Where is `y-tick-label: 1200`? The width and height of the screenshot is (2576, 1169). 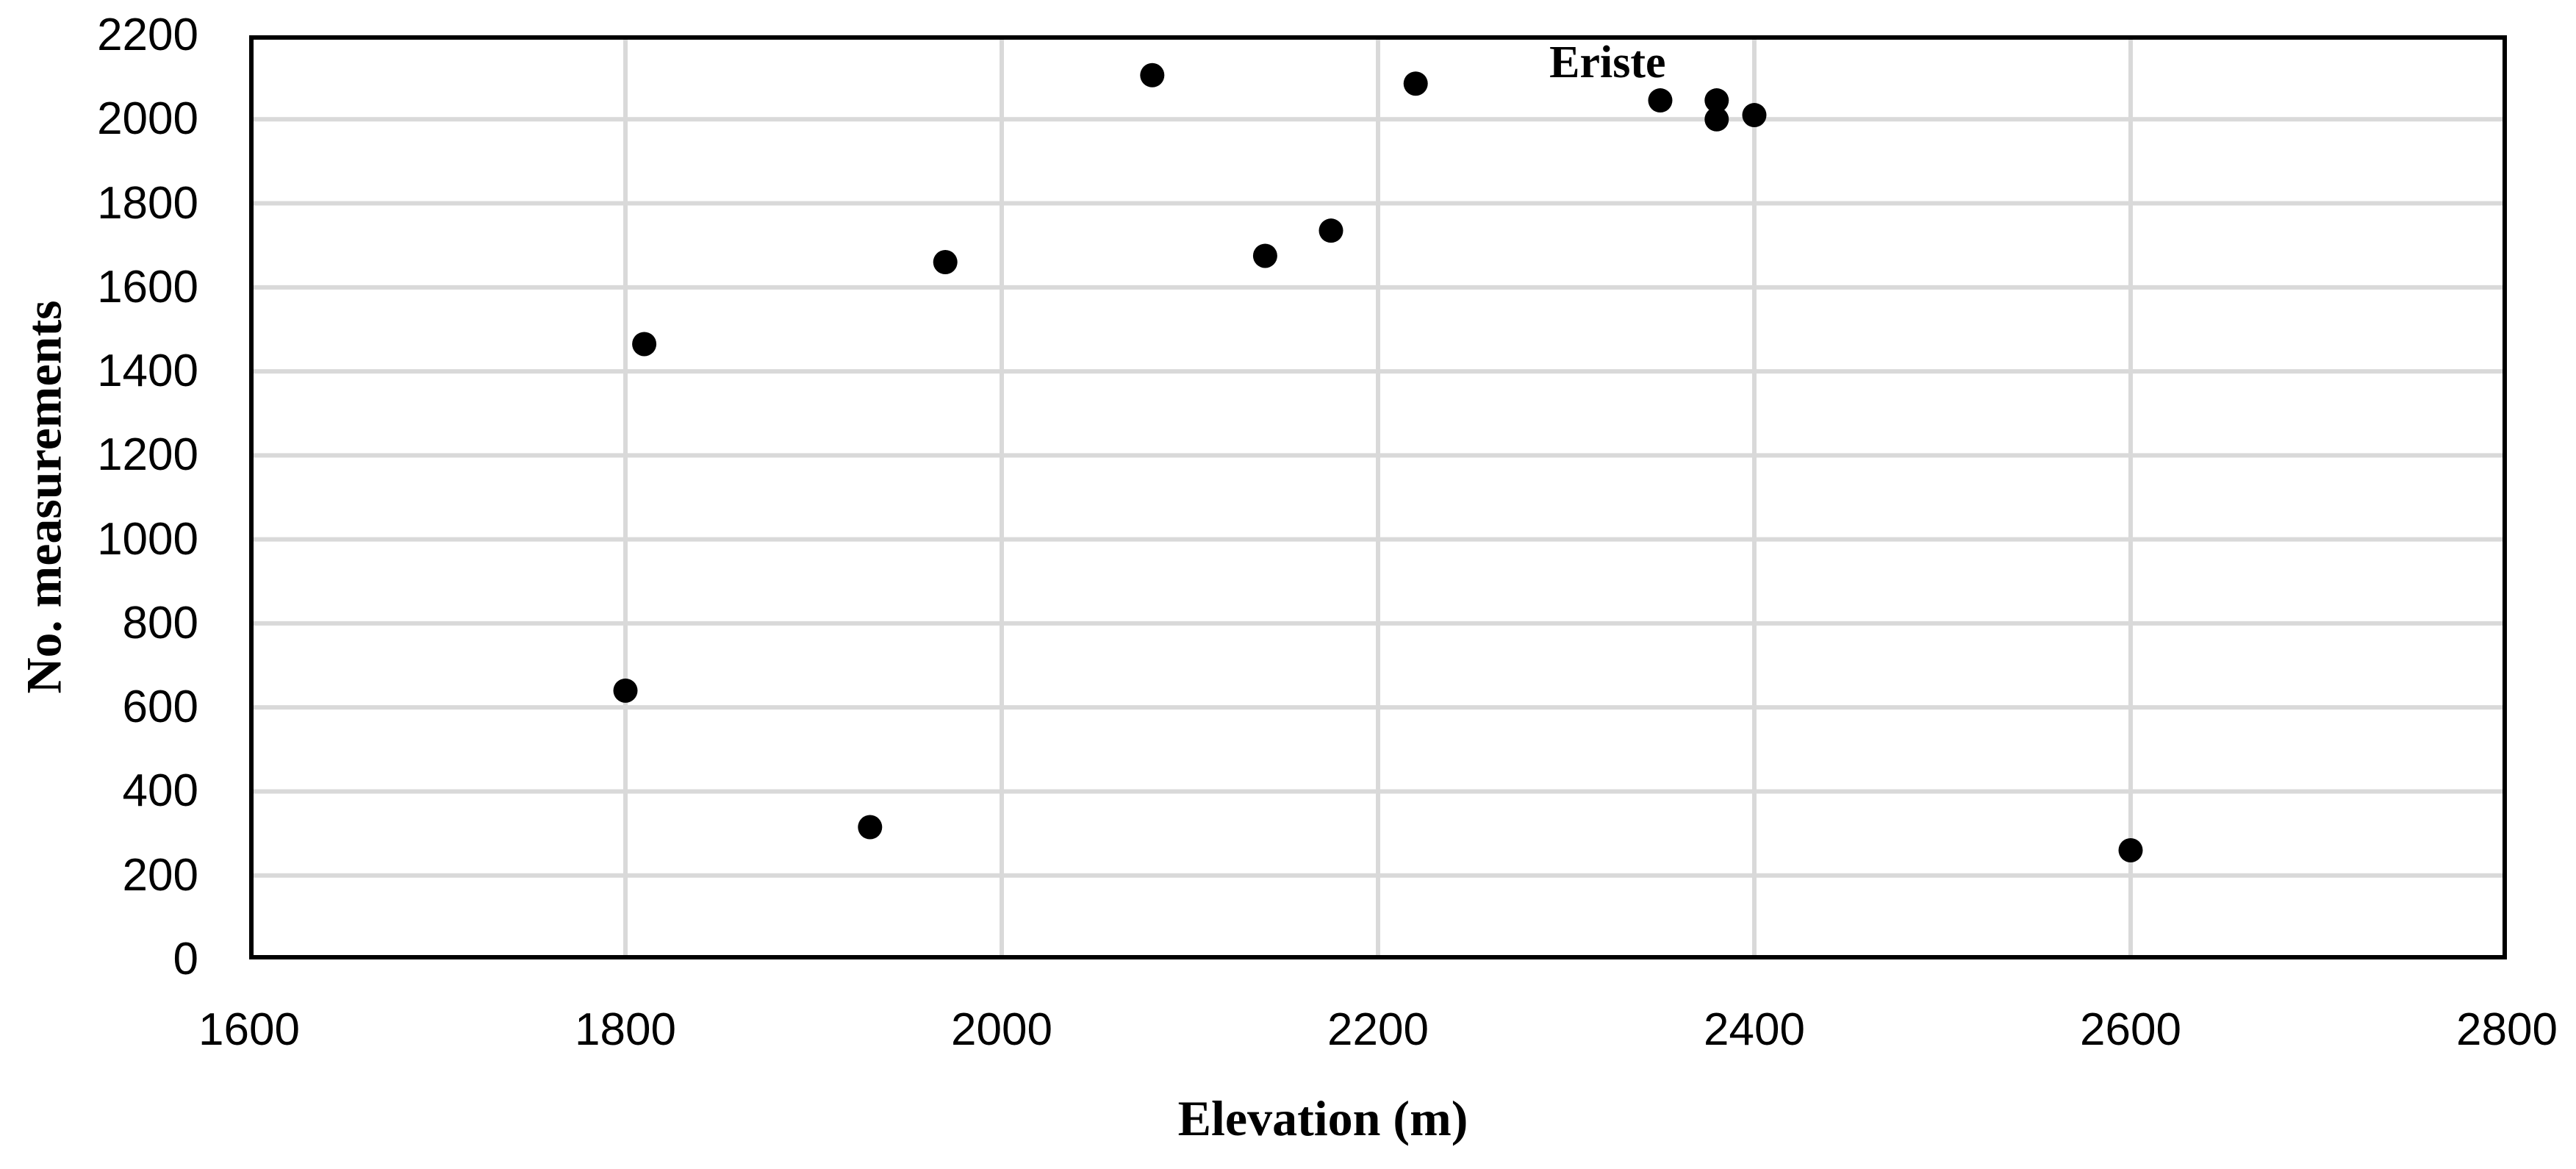 y-tick-label: 1200 is located at coordinates (147, 455).